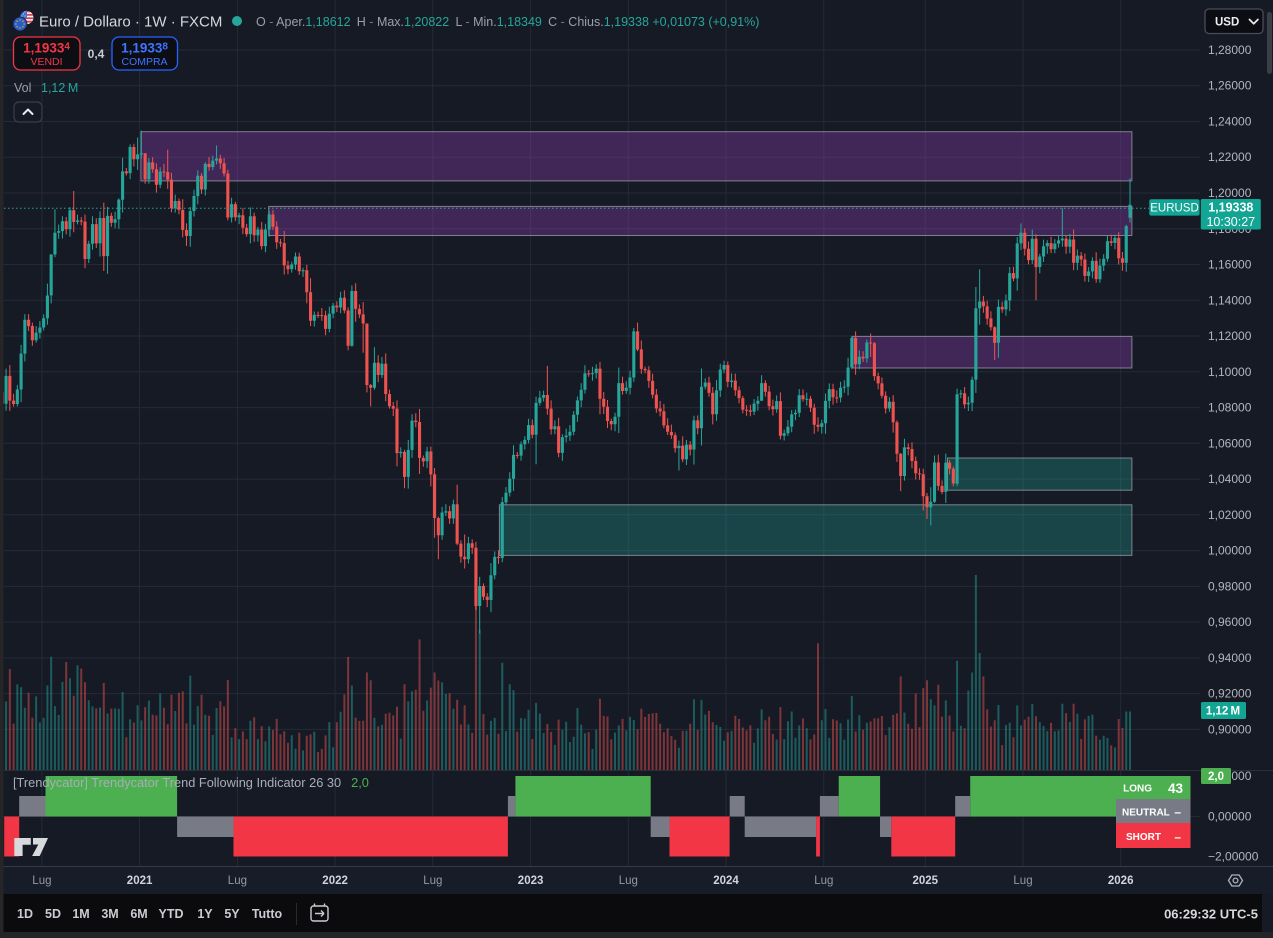 The image size is (1273, 938). What do you see at coordinates (1143, 837) in the screenshot?
I see `svg-text: SHORT` at bounding box center [1143, 837].